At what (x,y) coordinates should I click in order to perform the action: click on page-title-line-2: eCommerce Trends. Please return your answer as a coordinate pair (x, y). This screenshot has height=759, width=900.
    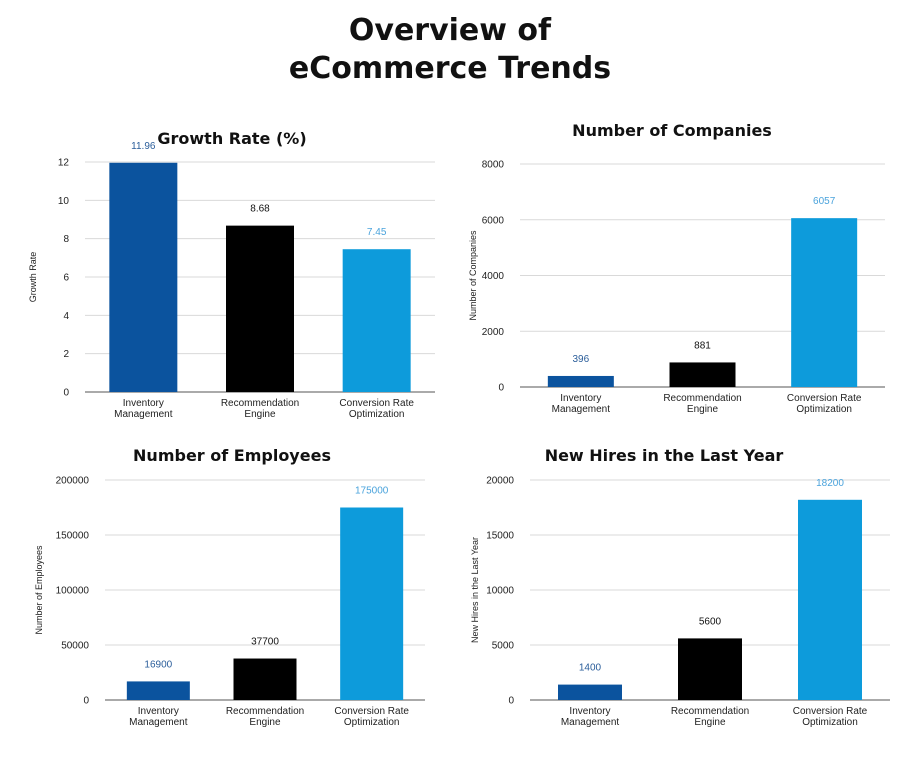
    Looking at the image, I should click on (450, 68).